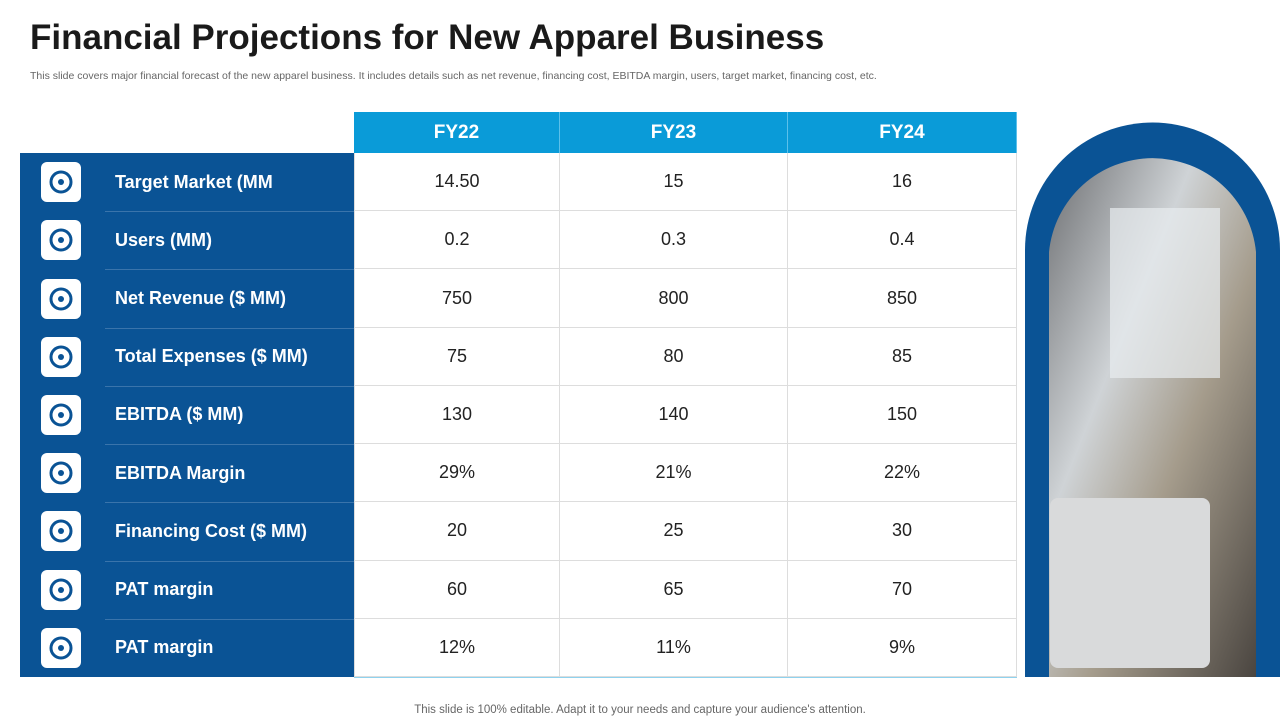 The height and width of the screenshot is (720, 1280). I want to click on value-cell: 800, so click(674, 298).